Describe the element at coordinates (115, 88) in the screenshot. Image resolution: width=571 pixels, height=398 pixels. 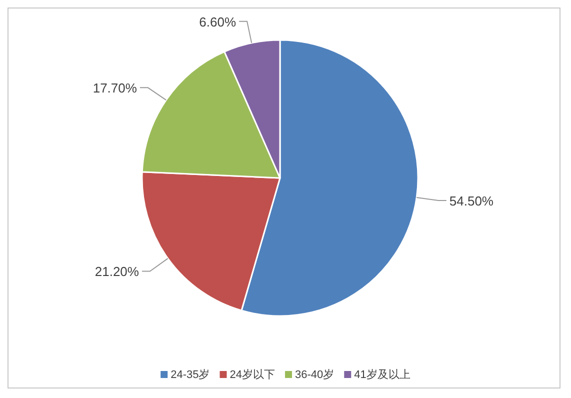
I see `data-label: 17.70%` at that location.